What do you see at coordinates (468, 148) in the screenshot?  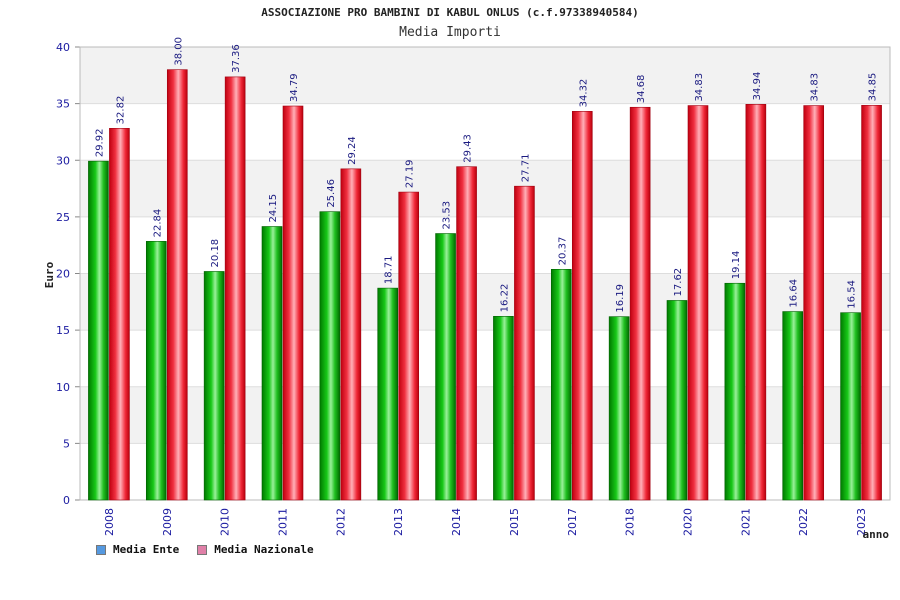 I see `data-label: 29.43` at bounding box center [468, 148].